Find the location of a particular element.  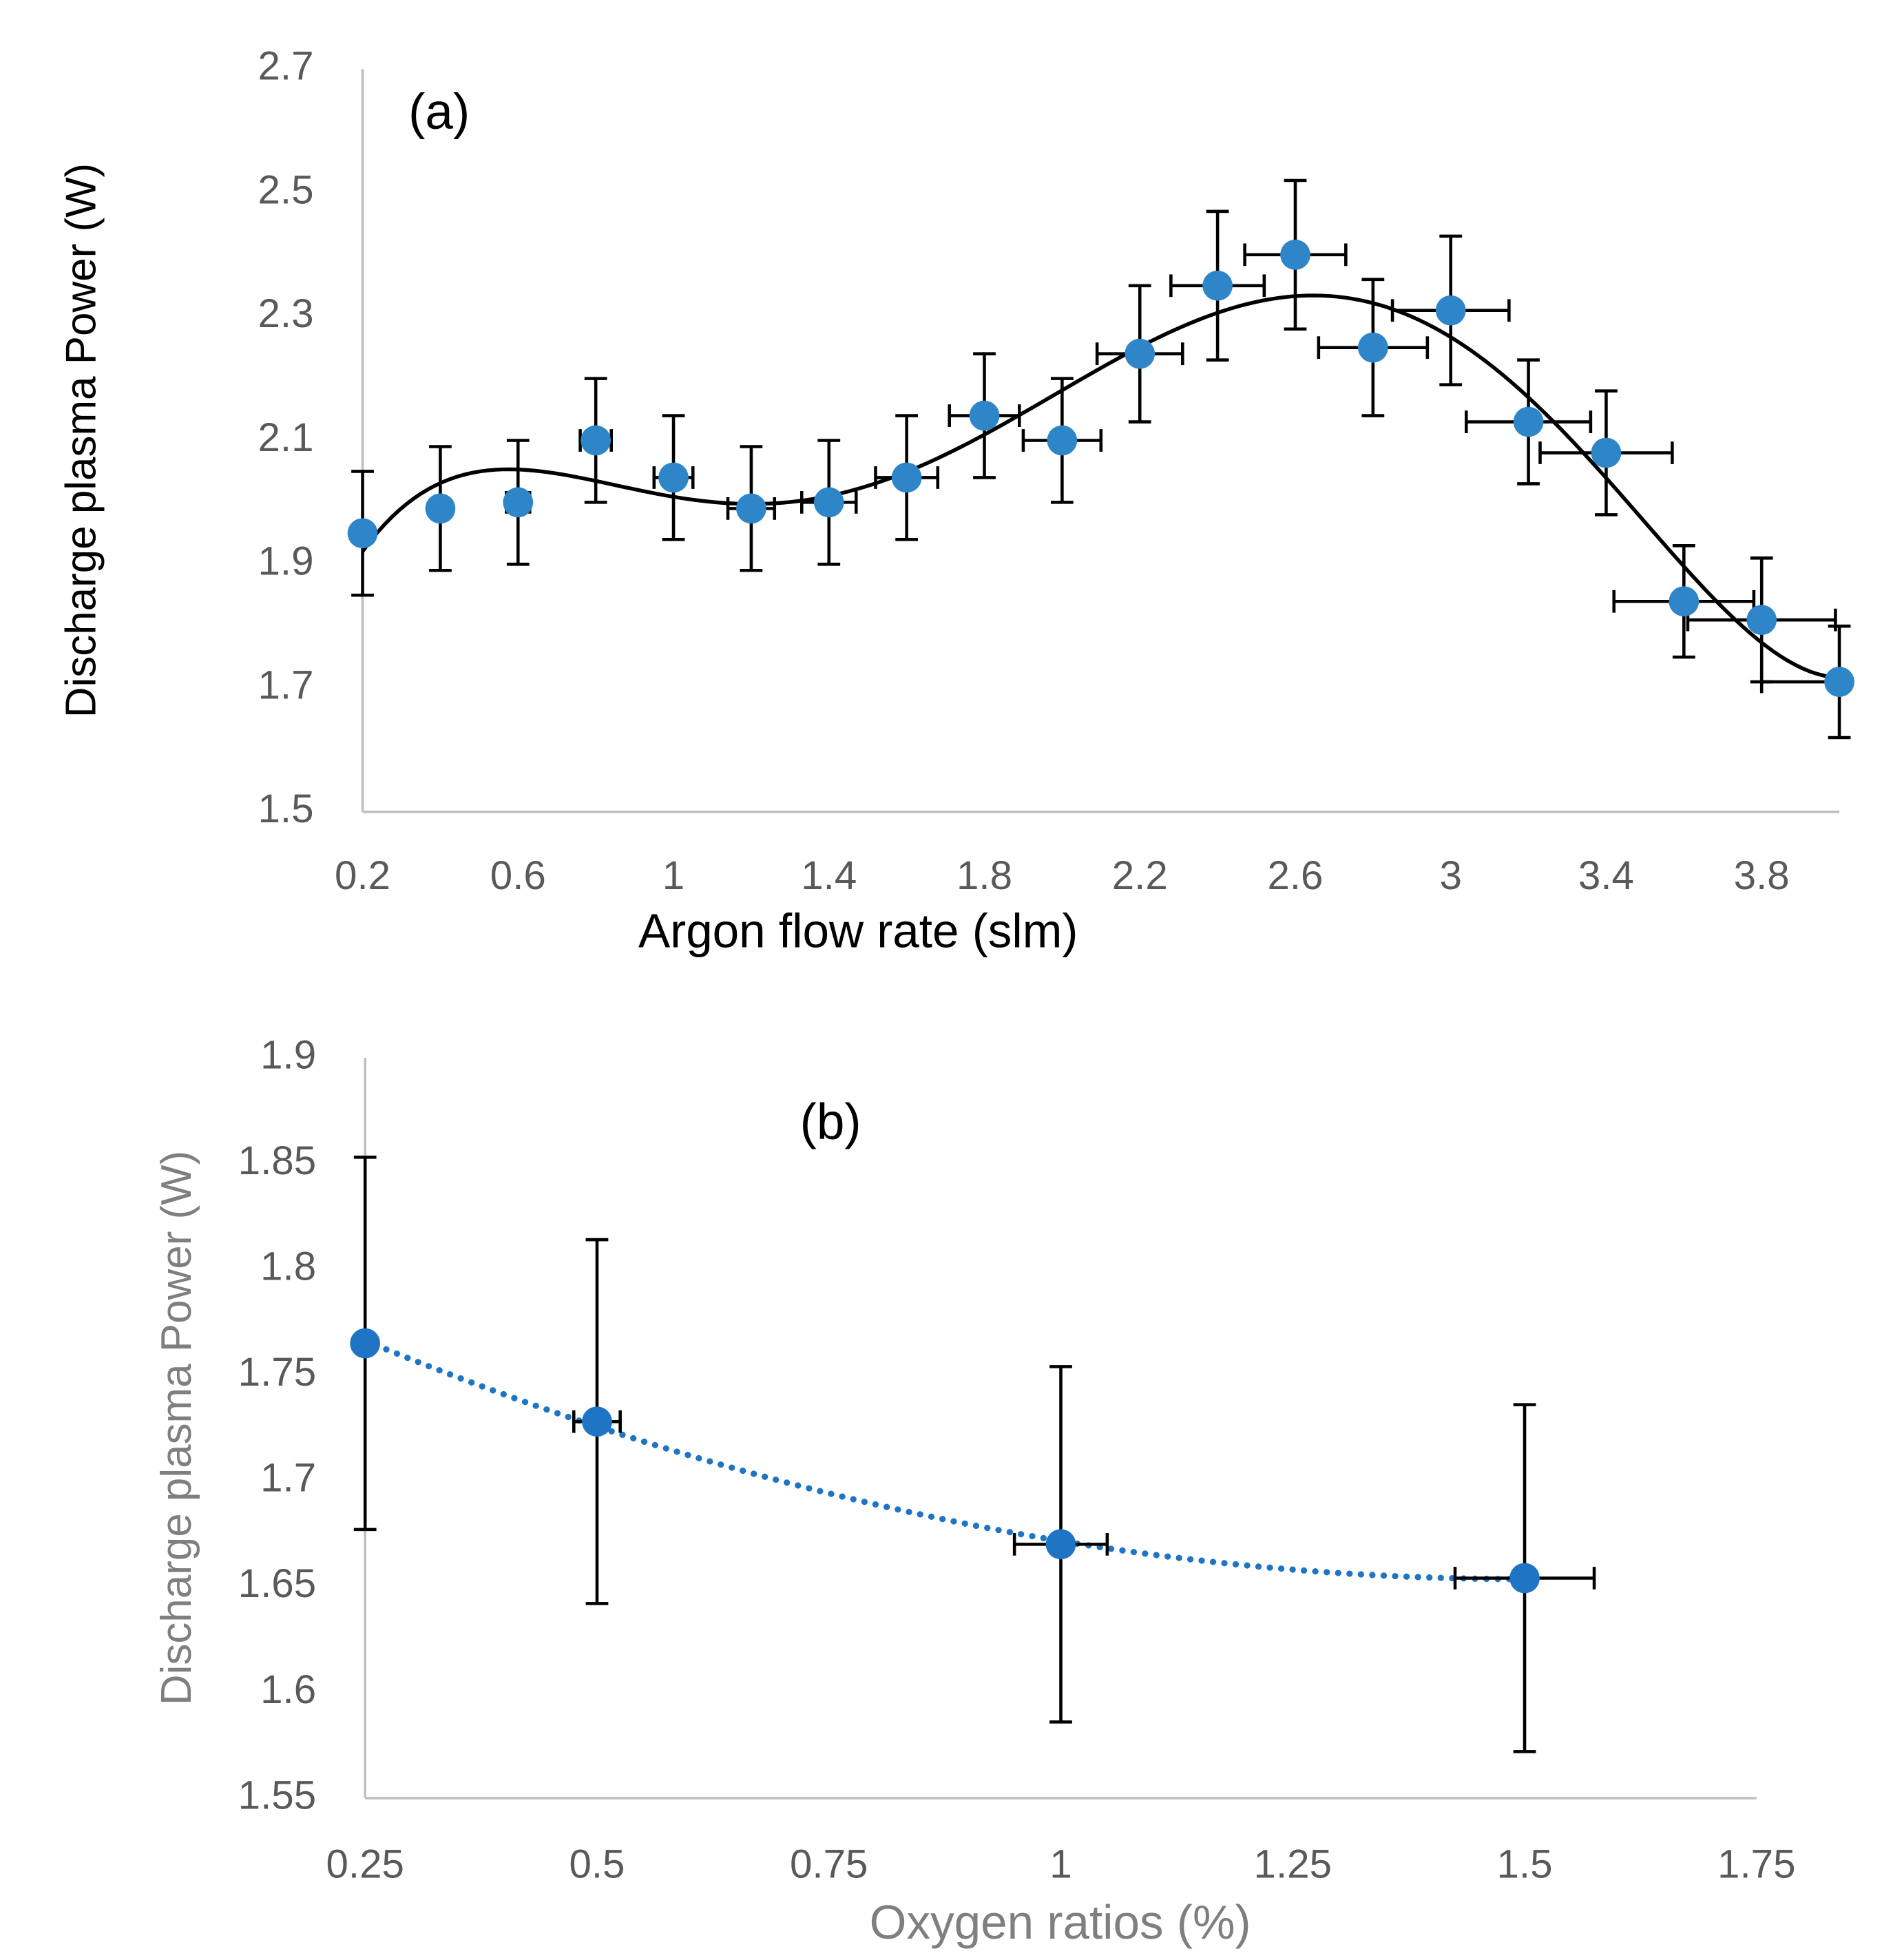

y-tick-label: 2.3 is located at coordinates (285, 313).